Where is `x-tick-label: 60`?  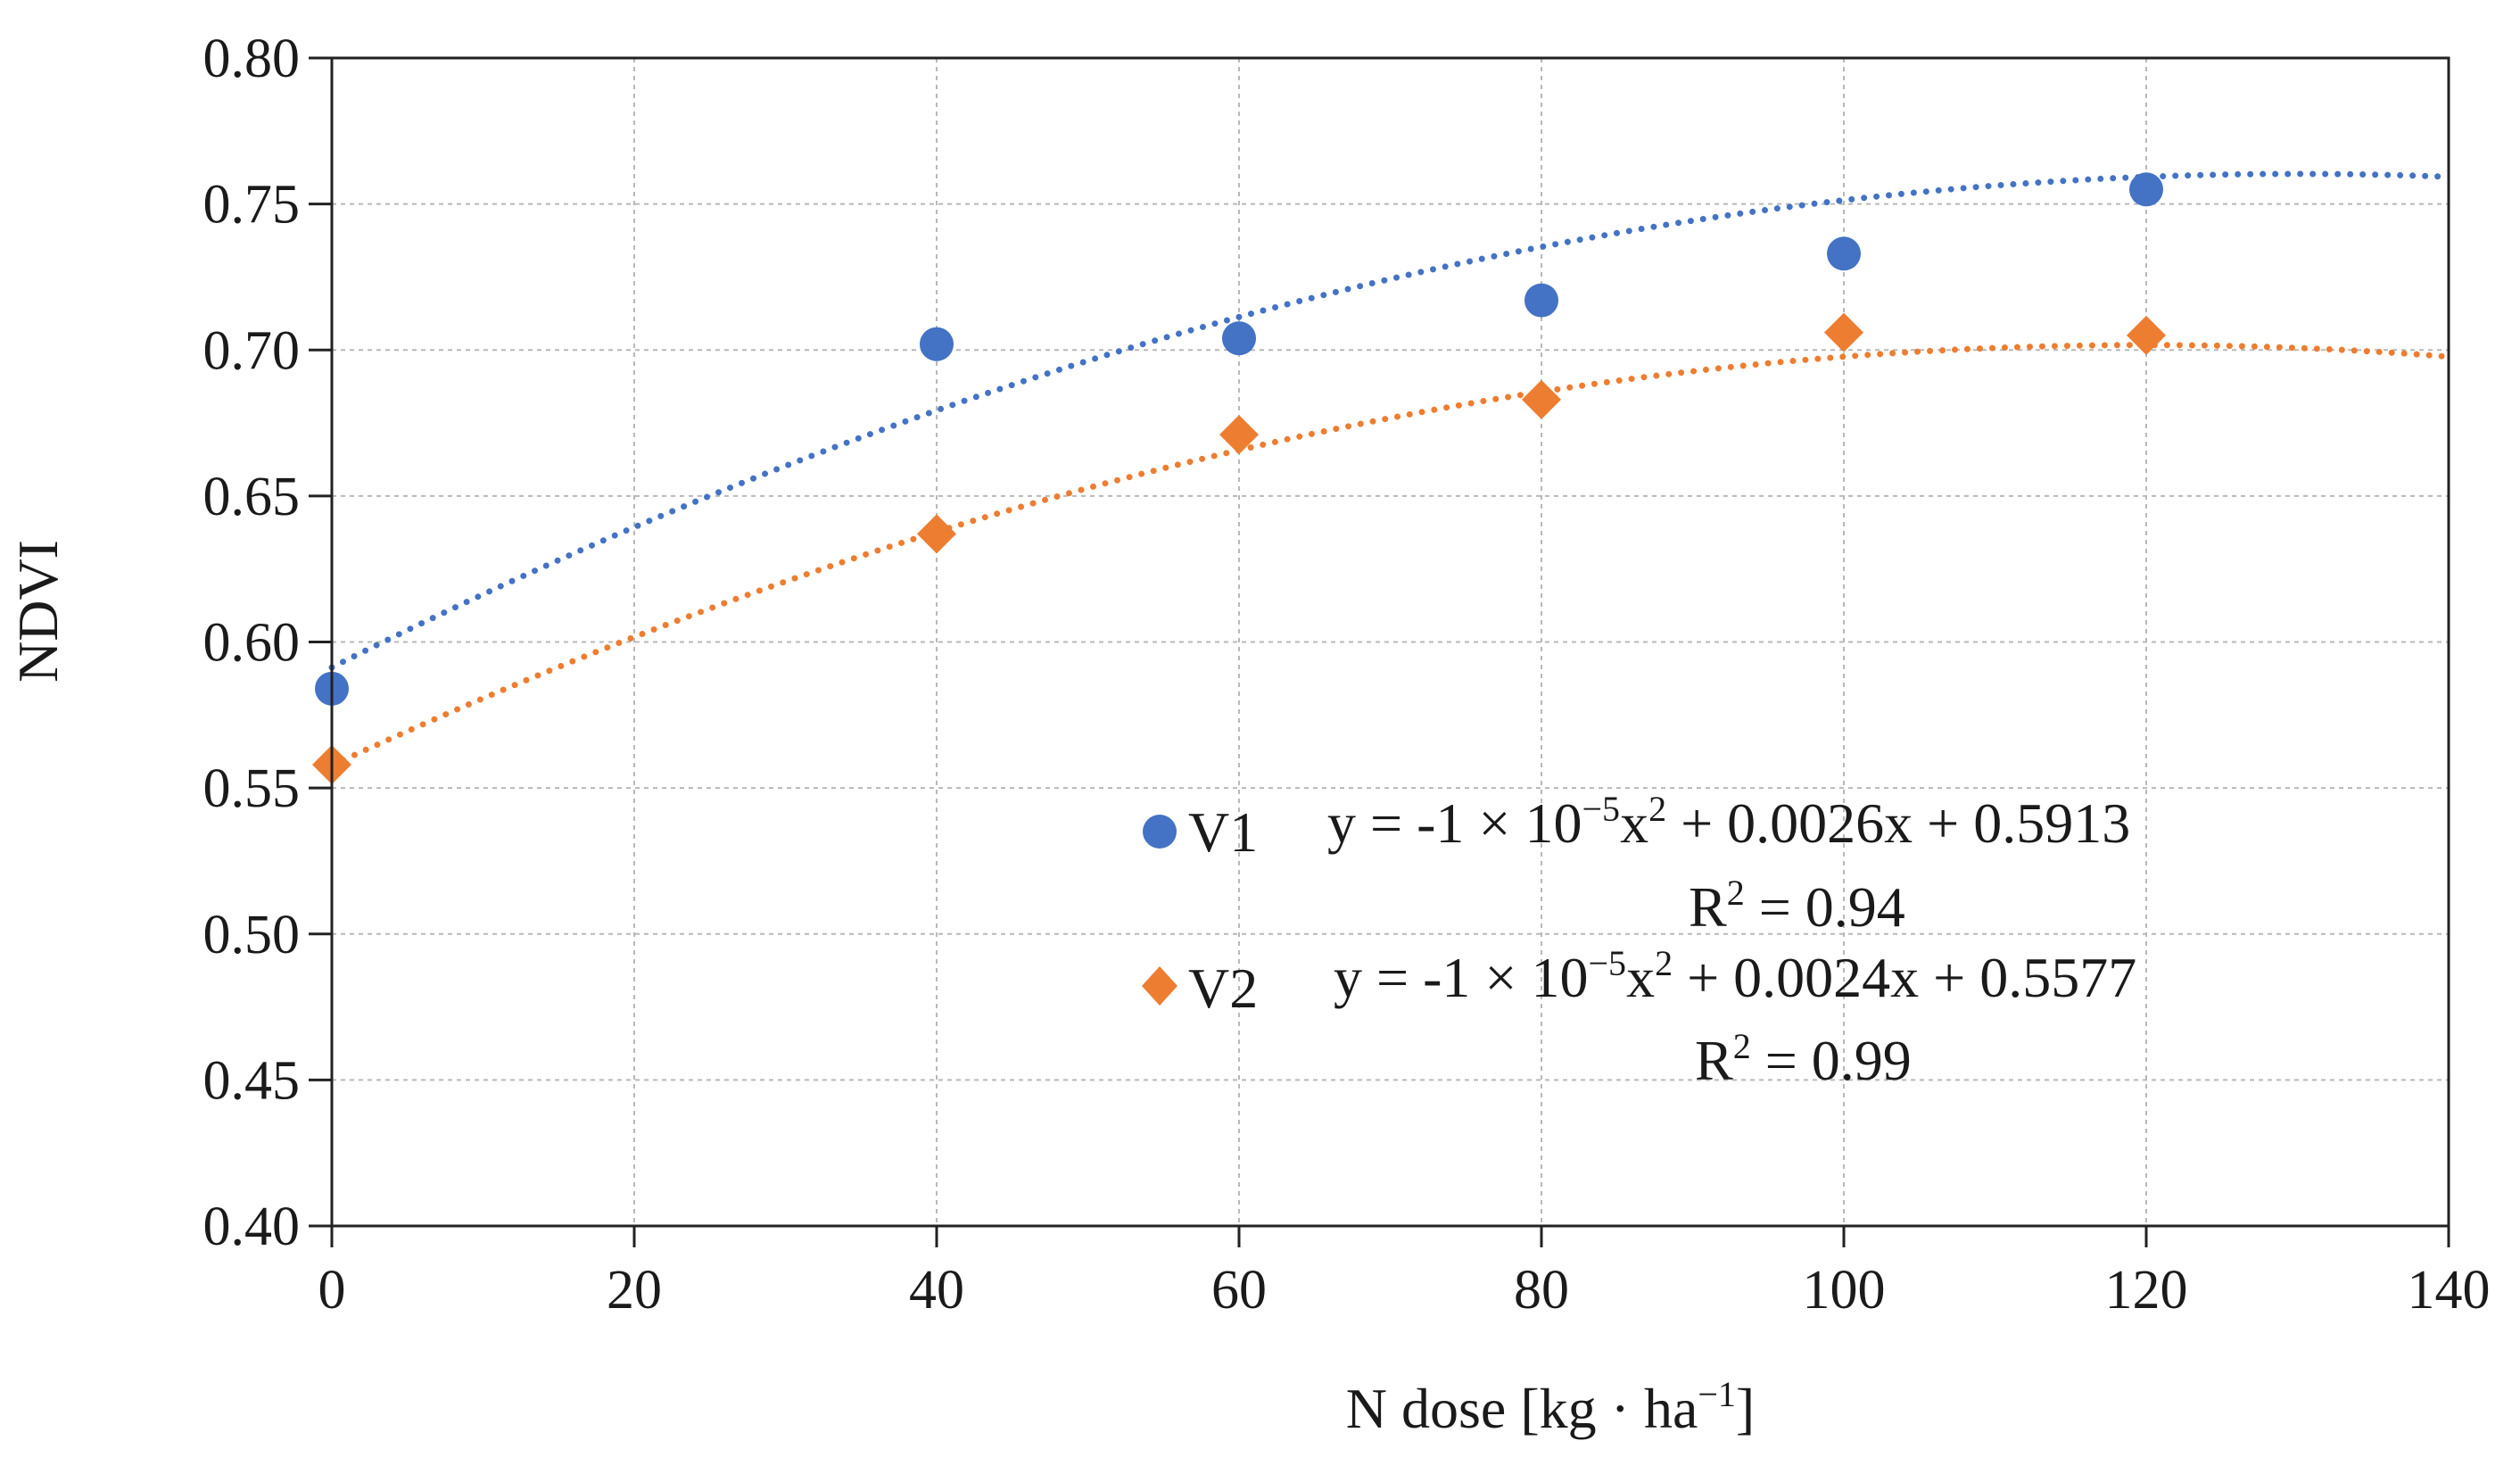 x-tick-label: 60 is located at coordinates (1239, 1290).